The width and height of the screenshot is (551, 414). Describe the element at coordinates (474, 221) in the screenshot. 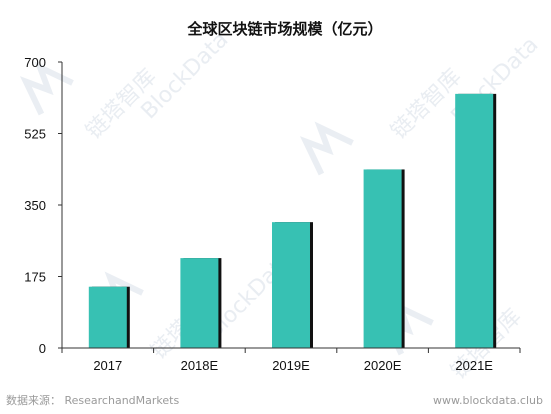

I see `bar-2021E` at that location.